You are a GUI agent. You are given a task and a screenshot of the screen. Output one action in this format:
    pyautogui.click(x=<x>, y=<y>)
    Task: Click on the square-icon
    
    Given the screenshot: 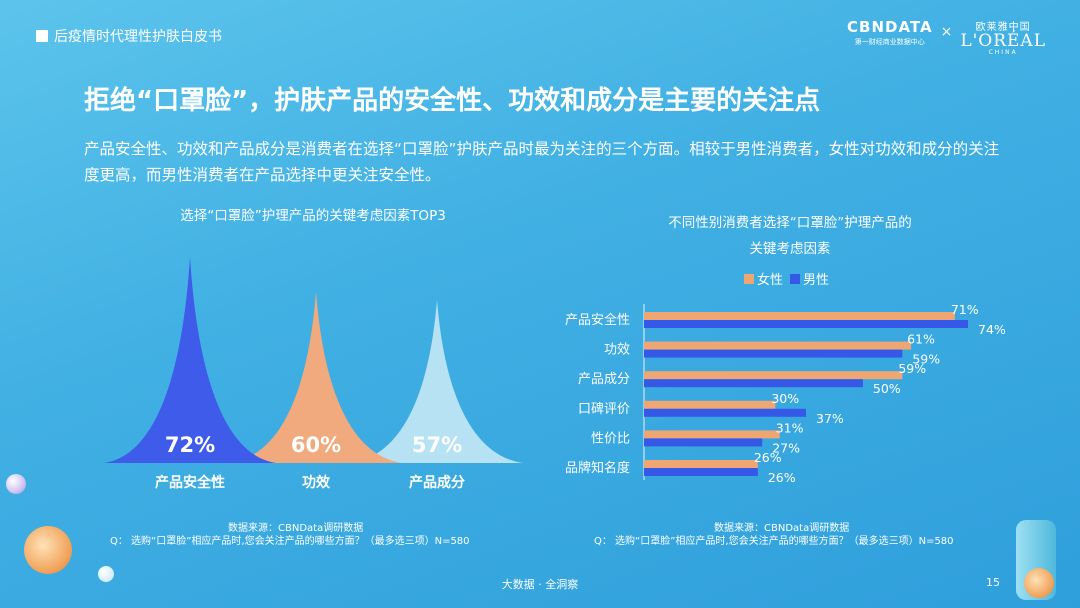 What is the action you would take?
    pyautogui.click(x=42, y=36)
    